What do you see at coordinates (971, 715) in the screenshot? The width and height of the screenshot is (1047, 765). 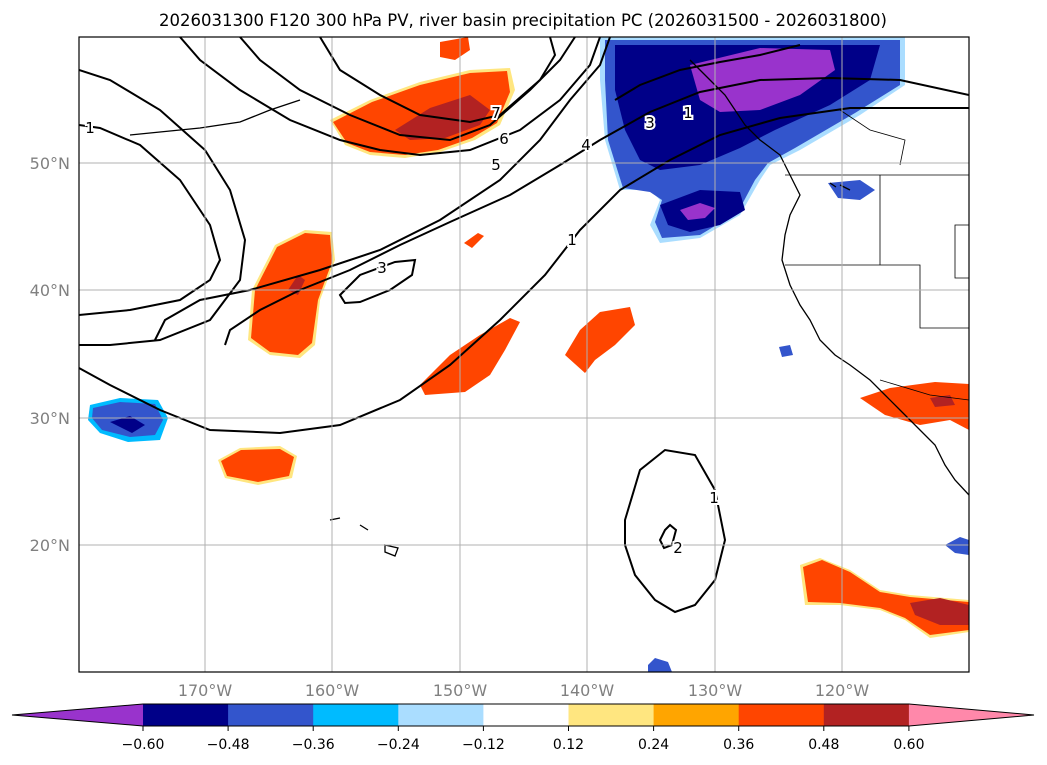 I see `colorbar-extend-high` at bounding box center [971, 715].